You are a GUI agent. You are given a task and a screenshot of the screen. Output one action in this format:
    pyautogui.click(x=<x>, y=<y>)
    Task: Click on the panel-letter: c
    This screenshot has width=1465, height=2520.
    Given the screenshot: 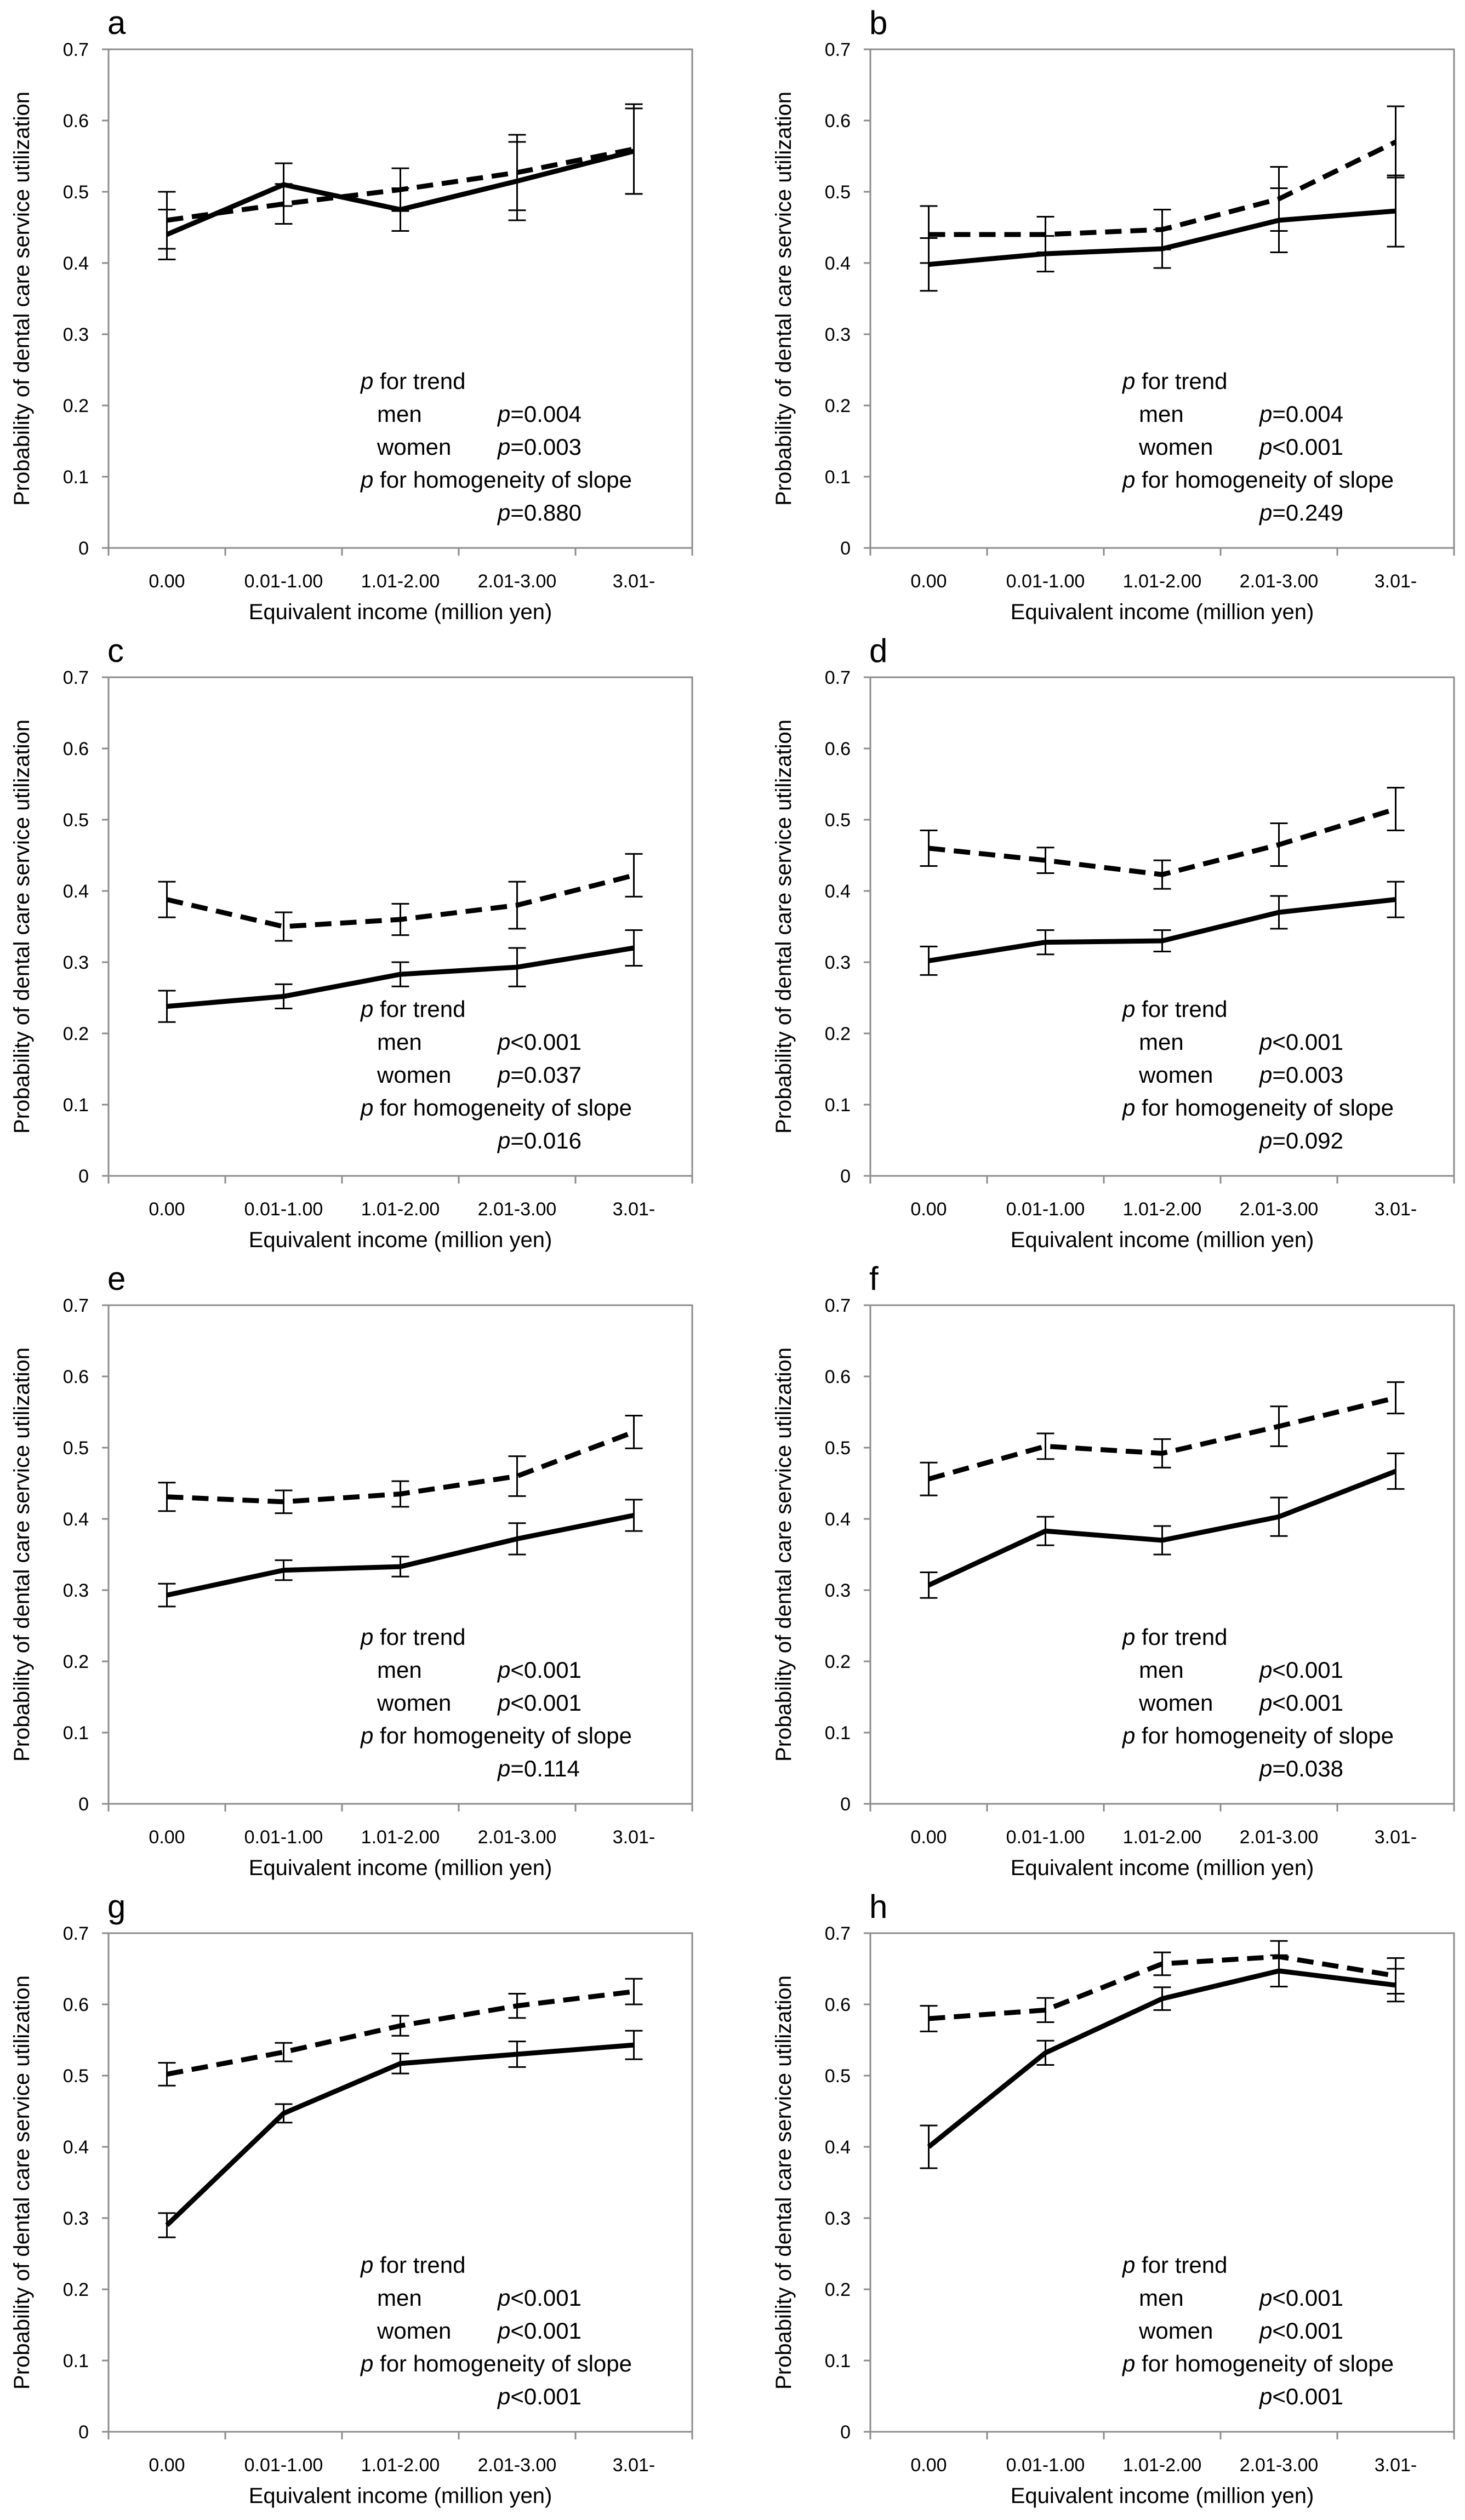 What is the action you would take?
    pyautogui.click(x=115, y=650)
    